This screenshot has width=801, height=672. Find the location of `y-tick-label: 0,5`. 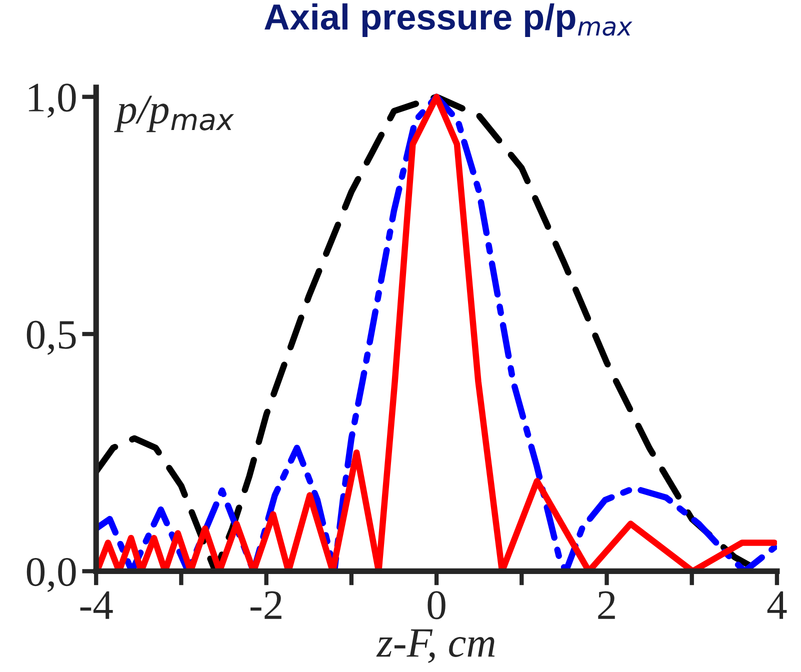

y-tick-label: 0,5 is located at coordinates (51, 337).